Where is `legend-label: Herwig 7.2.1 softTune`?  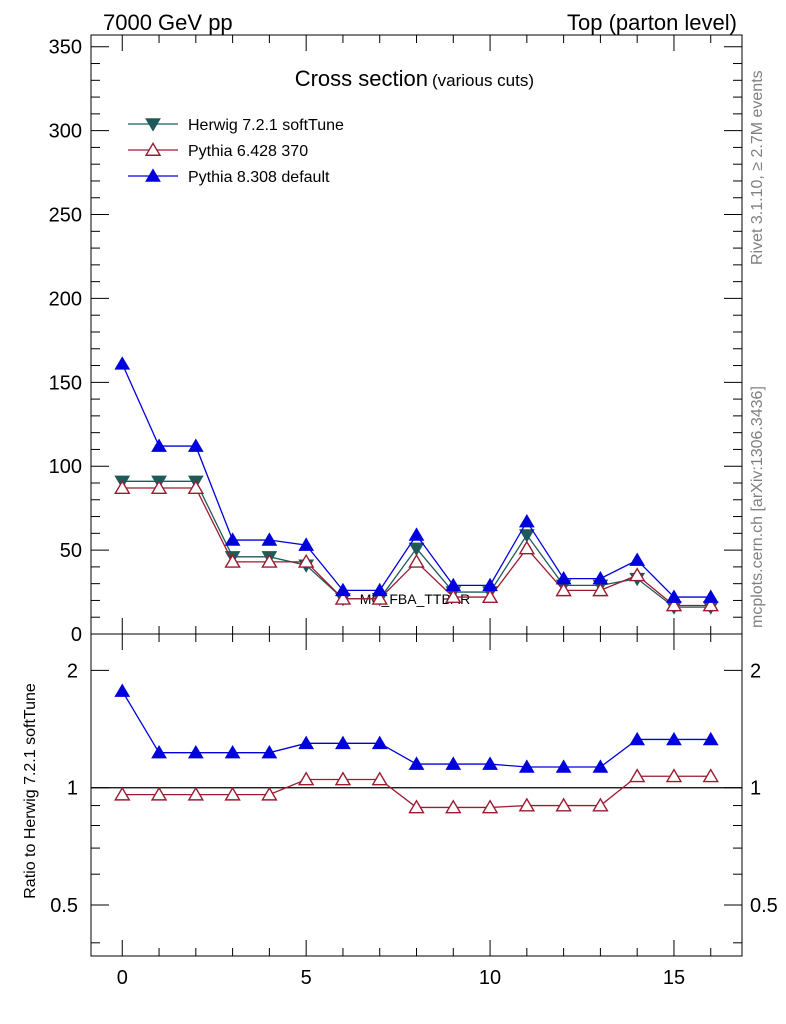 legend-label: Herwig 7.2.1 softTune is located at coordinates (266, 125).